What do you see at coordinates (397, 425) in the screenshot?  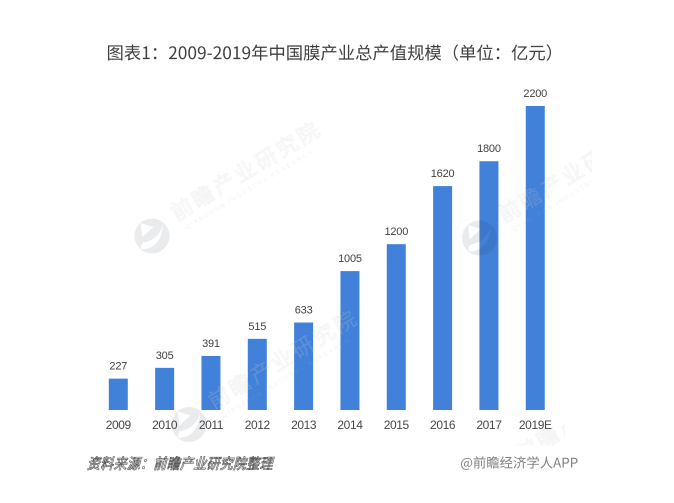 I see `svg-text: 2015` at bounding box center [397, 425].